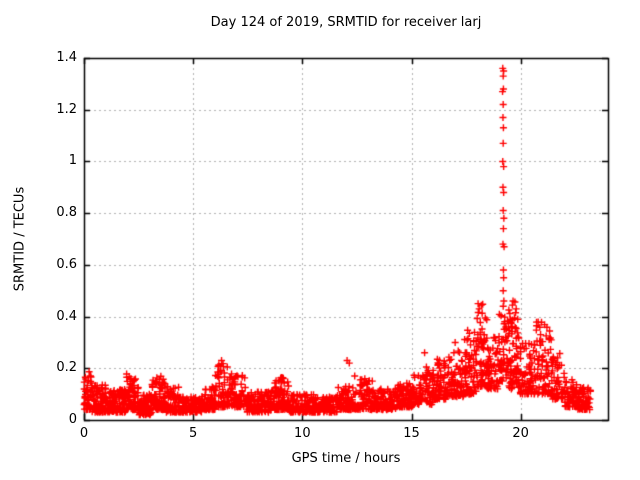 The height and width of the screenshot is (480, 640). What do you see at coordinates (66, 213) in the screenshot?
I see `y-tick-label: 0.8` at bounding box center [66, 213].